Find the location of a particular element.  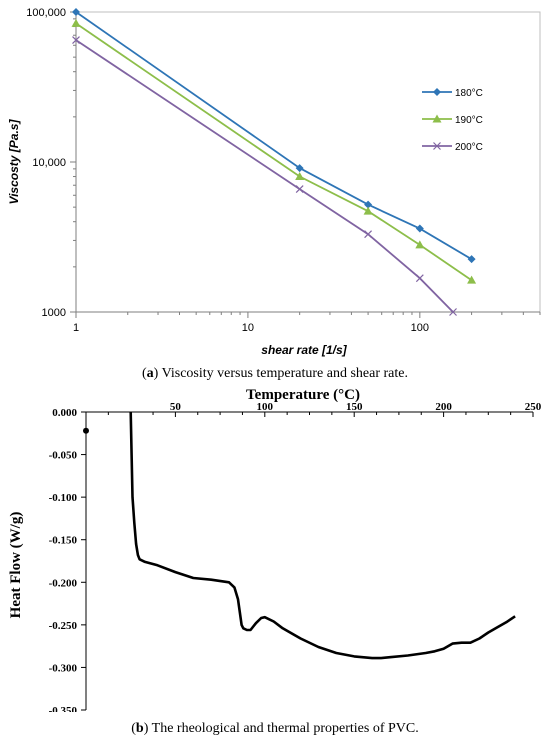

y-tick-label: 100,000 is located at coordinates (46, 13).